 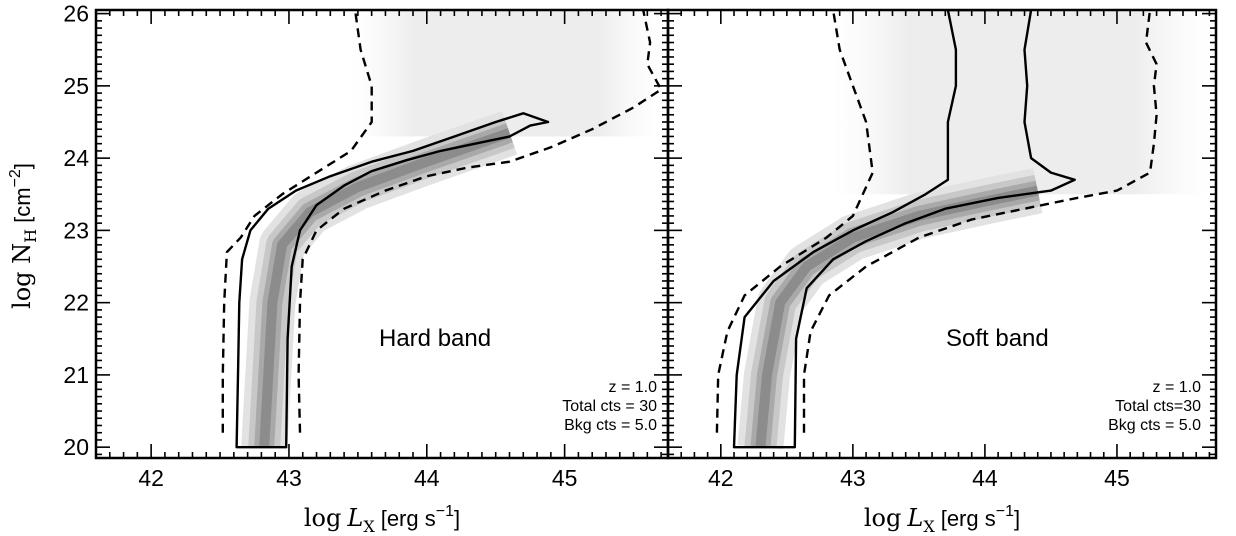 I want to click on hard-band-x-axis-title: log LX [erg s−1], so click(x=382, y=519).